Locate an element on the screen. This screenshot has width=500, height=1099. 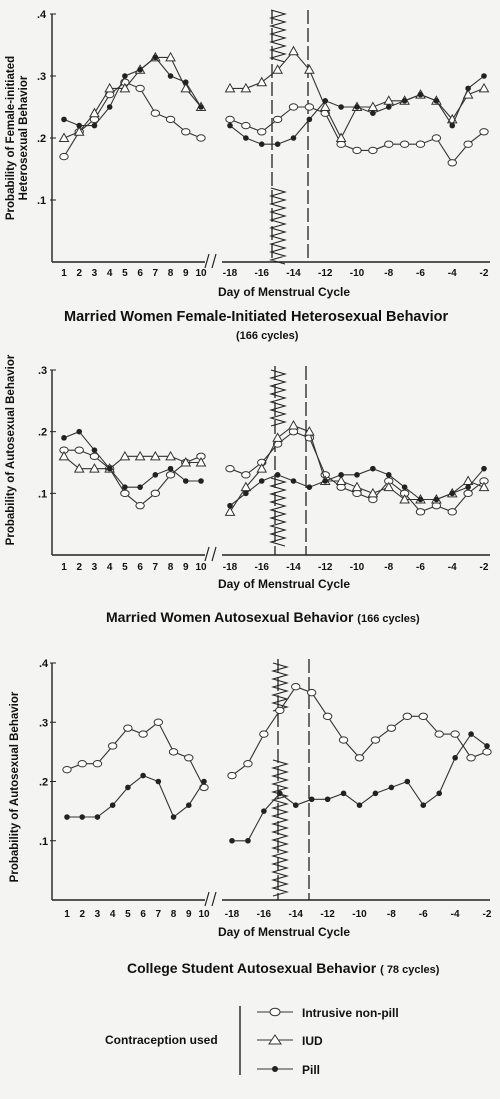
y-tick-label: .3 is located at coordinates (42, 371).